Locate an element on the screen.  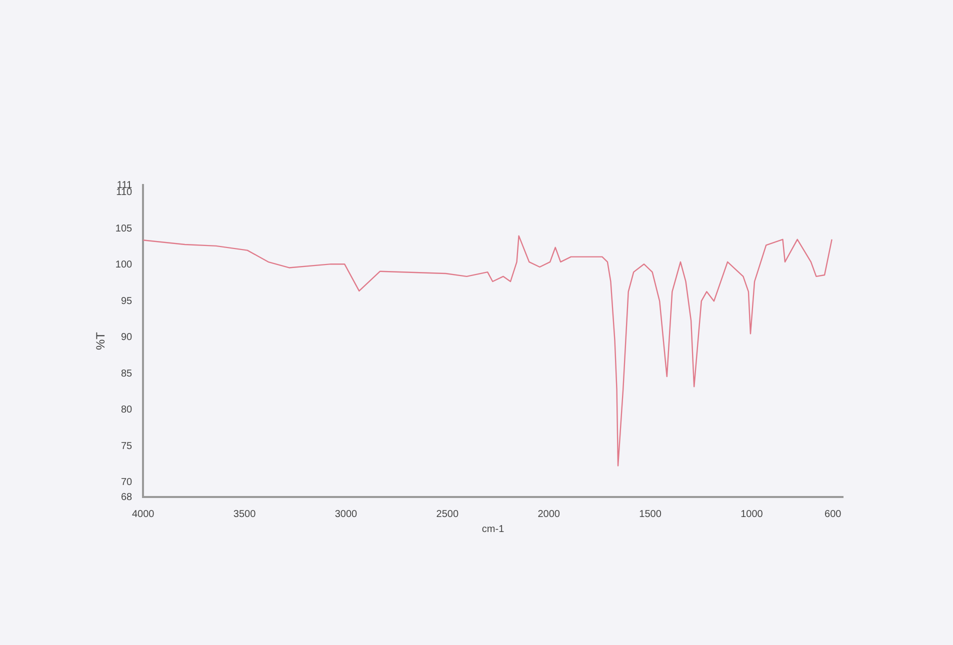
y-tick-label: 75 is located at coordinates (126, 446).